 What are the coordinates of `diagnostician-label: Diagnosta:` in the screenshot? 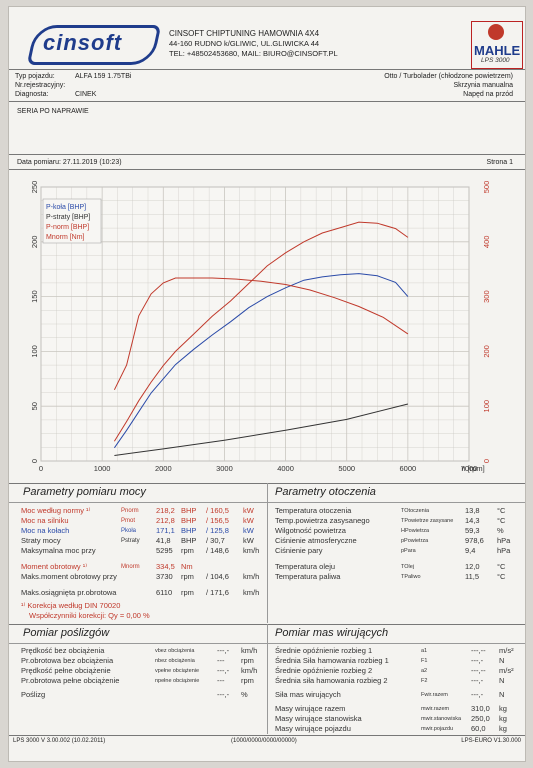 It's located at (32, 94).